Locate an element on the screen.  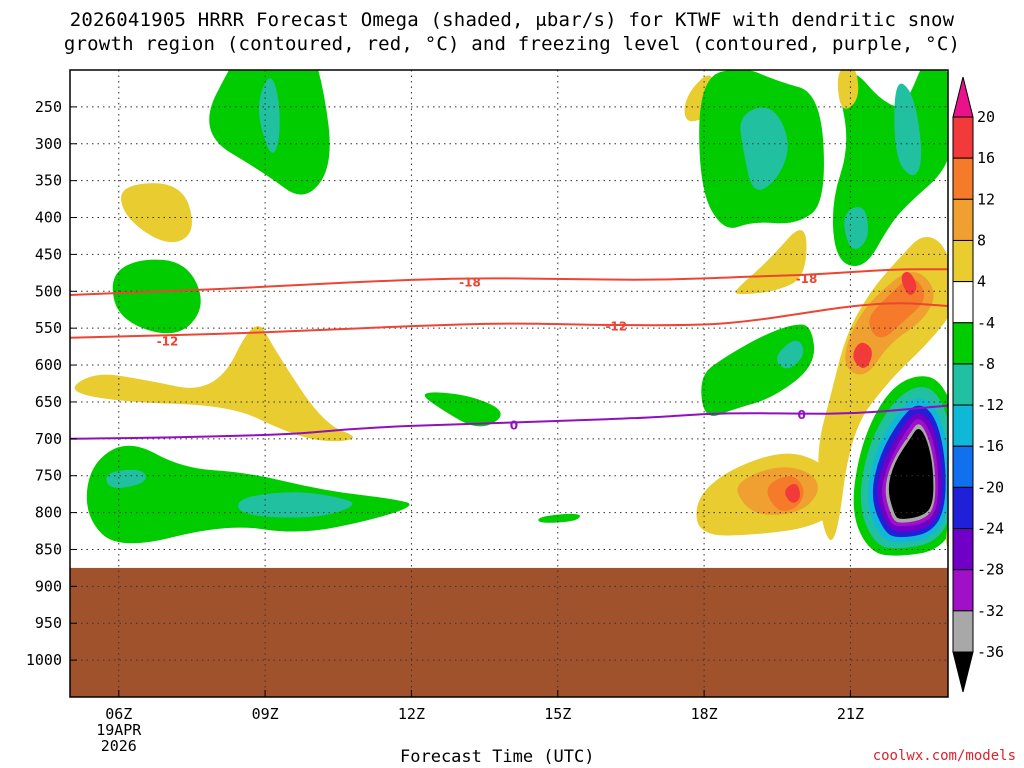
colorbar-label-13: -36 is located at coordinates (990, 652).